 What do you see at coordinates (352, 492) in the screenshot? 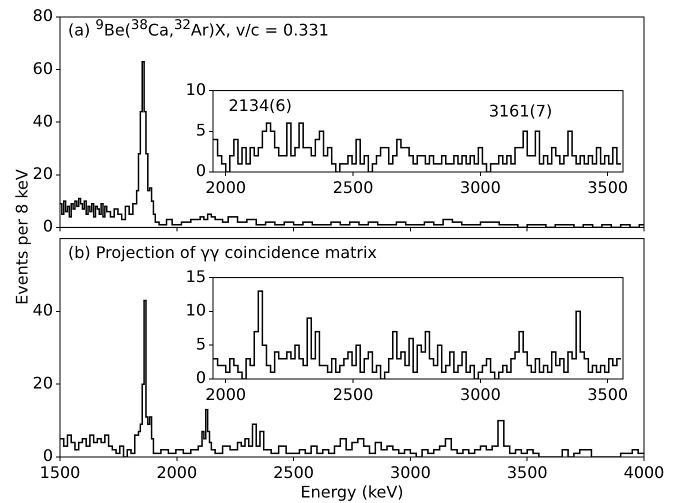
I see `x-axis-title: Energy (keV)` at bounding box center [352, 492].